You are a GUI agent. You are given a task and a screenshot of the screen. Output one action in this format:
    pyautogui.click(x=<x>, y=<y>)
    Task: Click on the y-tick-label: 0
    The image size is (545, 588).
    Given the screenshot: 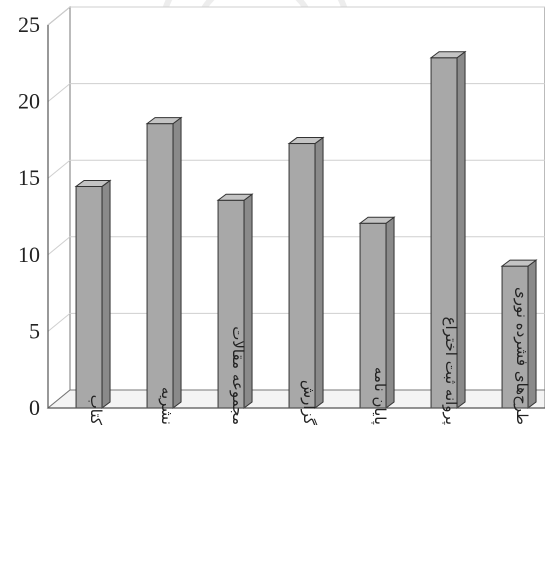 What is the action you would take?
    pyautogui.click(x=34, y=407)
    